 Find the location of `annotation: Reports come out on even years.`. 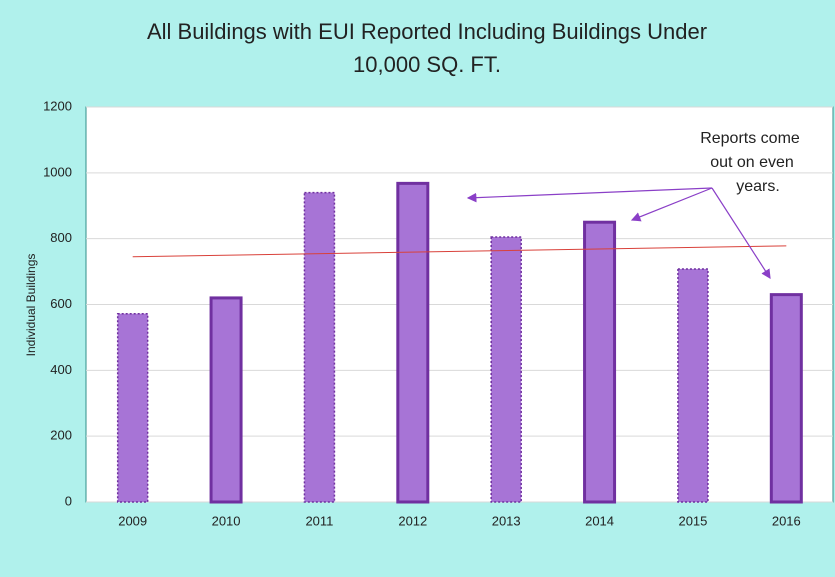

annotation: Reports come out on even years. is located at coordinates (633, 205).